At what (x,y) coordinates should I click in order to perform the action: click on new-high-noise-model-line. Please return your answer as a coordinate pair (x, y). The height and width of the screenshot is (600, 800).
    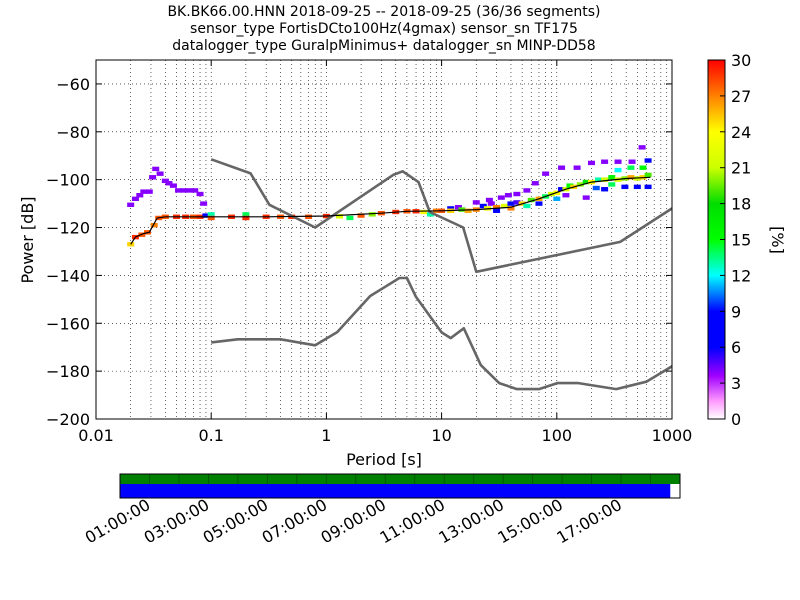
    Looking at the image, I should click on (441, 216).